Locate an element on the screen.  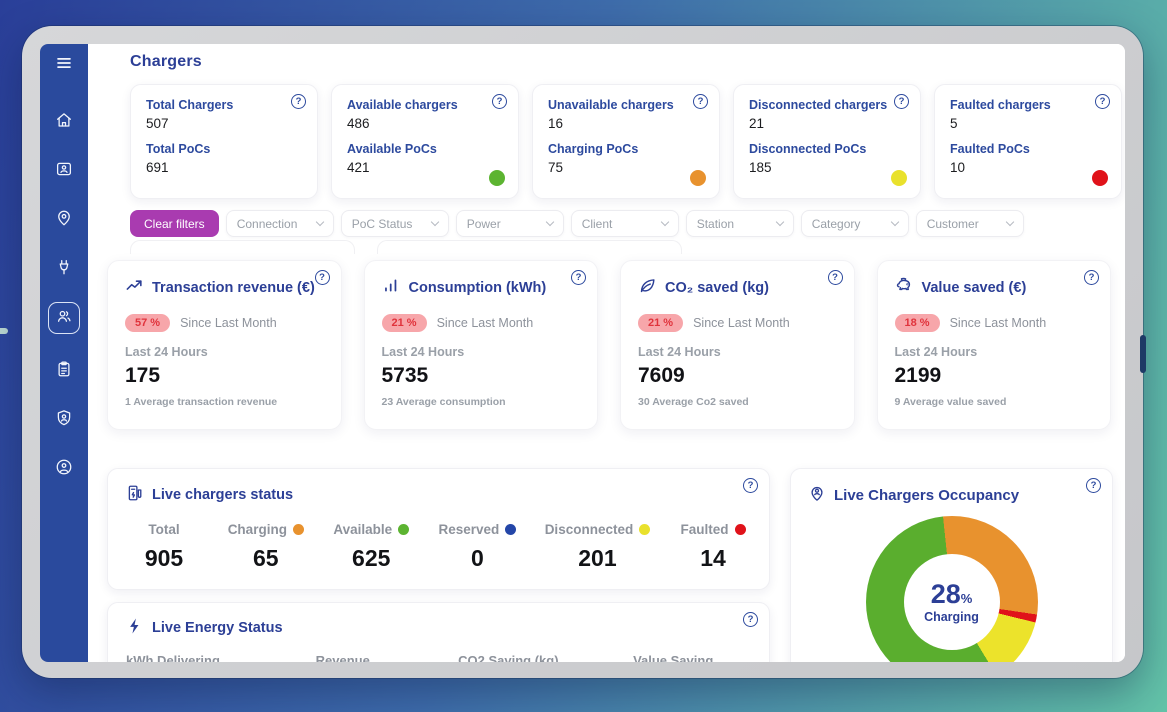
metric-title: CO₂ saved (kg) is located at coordinates (717, 287).